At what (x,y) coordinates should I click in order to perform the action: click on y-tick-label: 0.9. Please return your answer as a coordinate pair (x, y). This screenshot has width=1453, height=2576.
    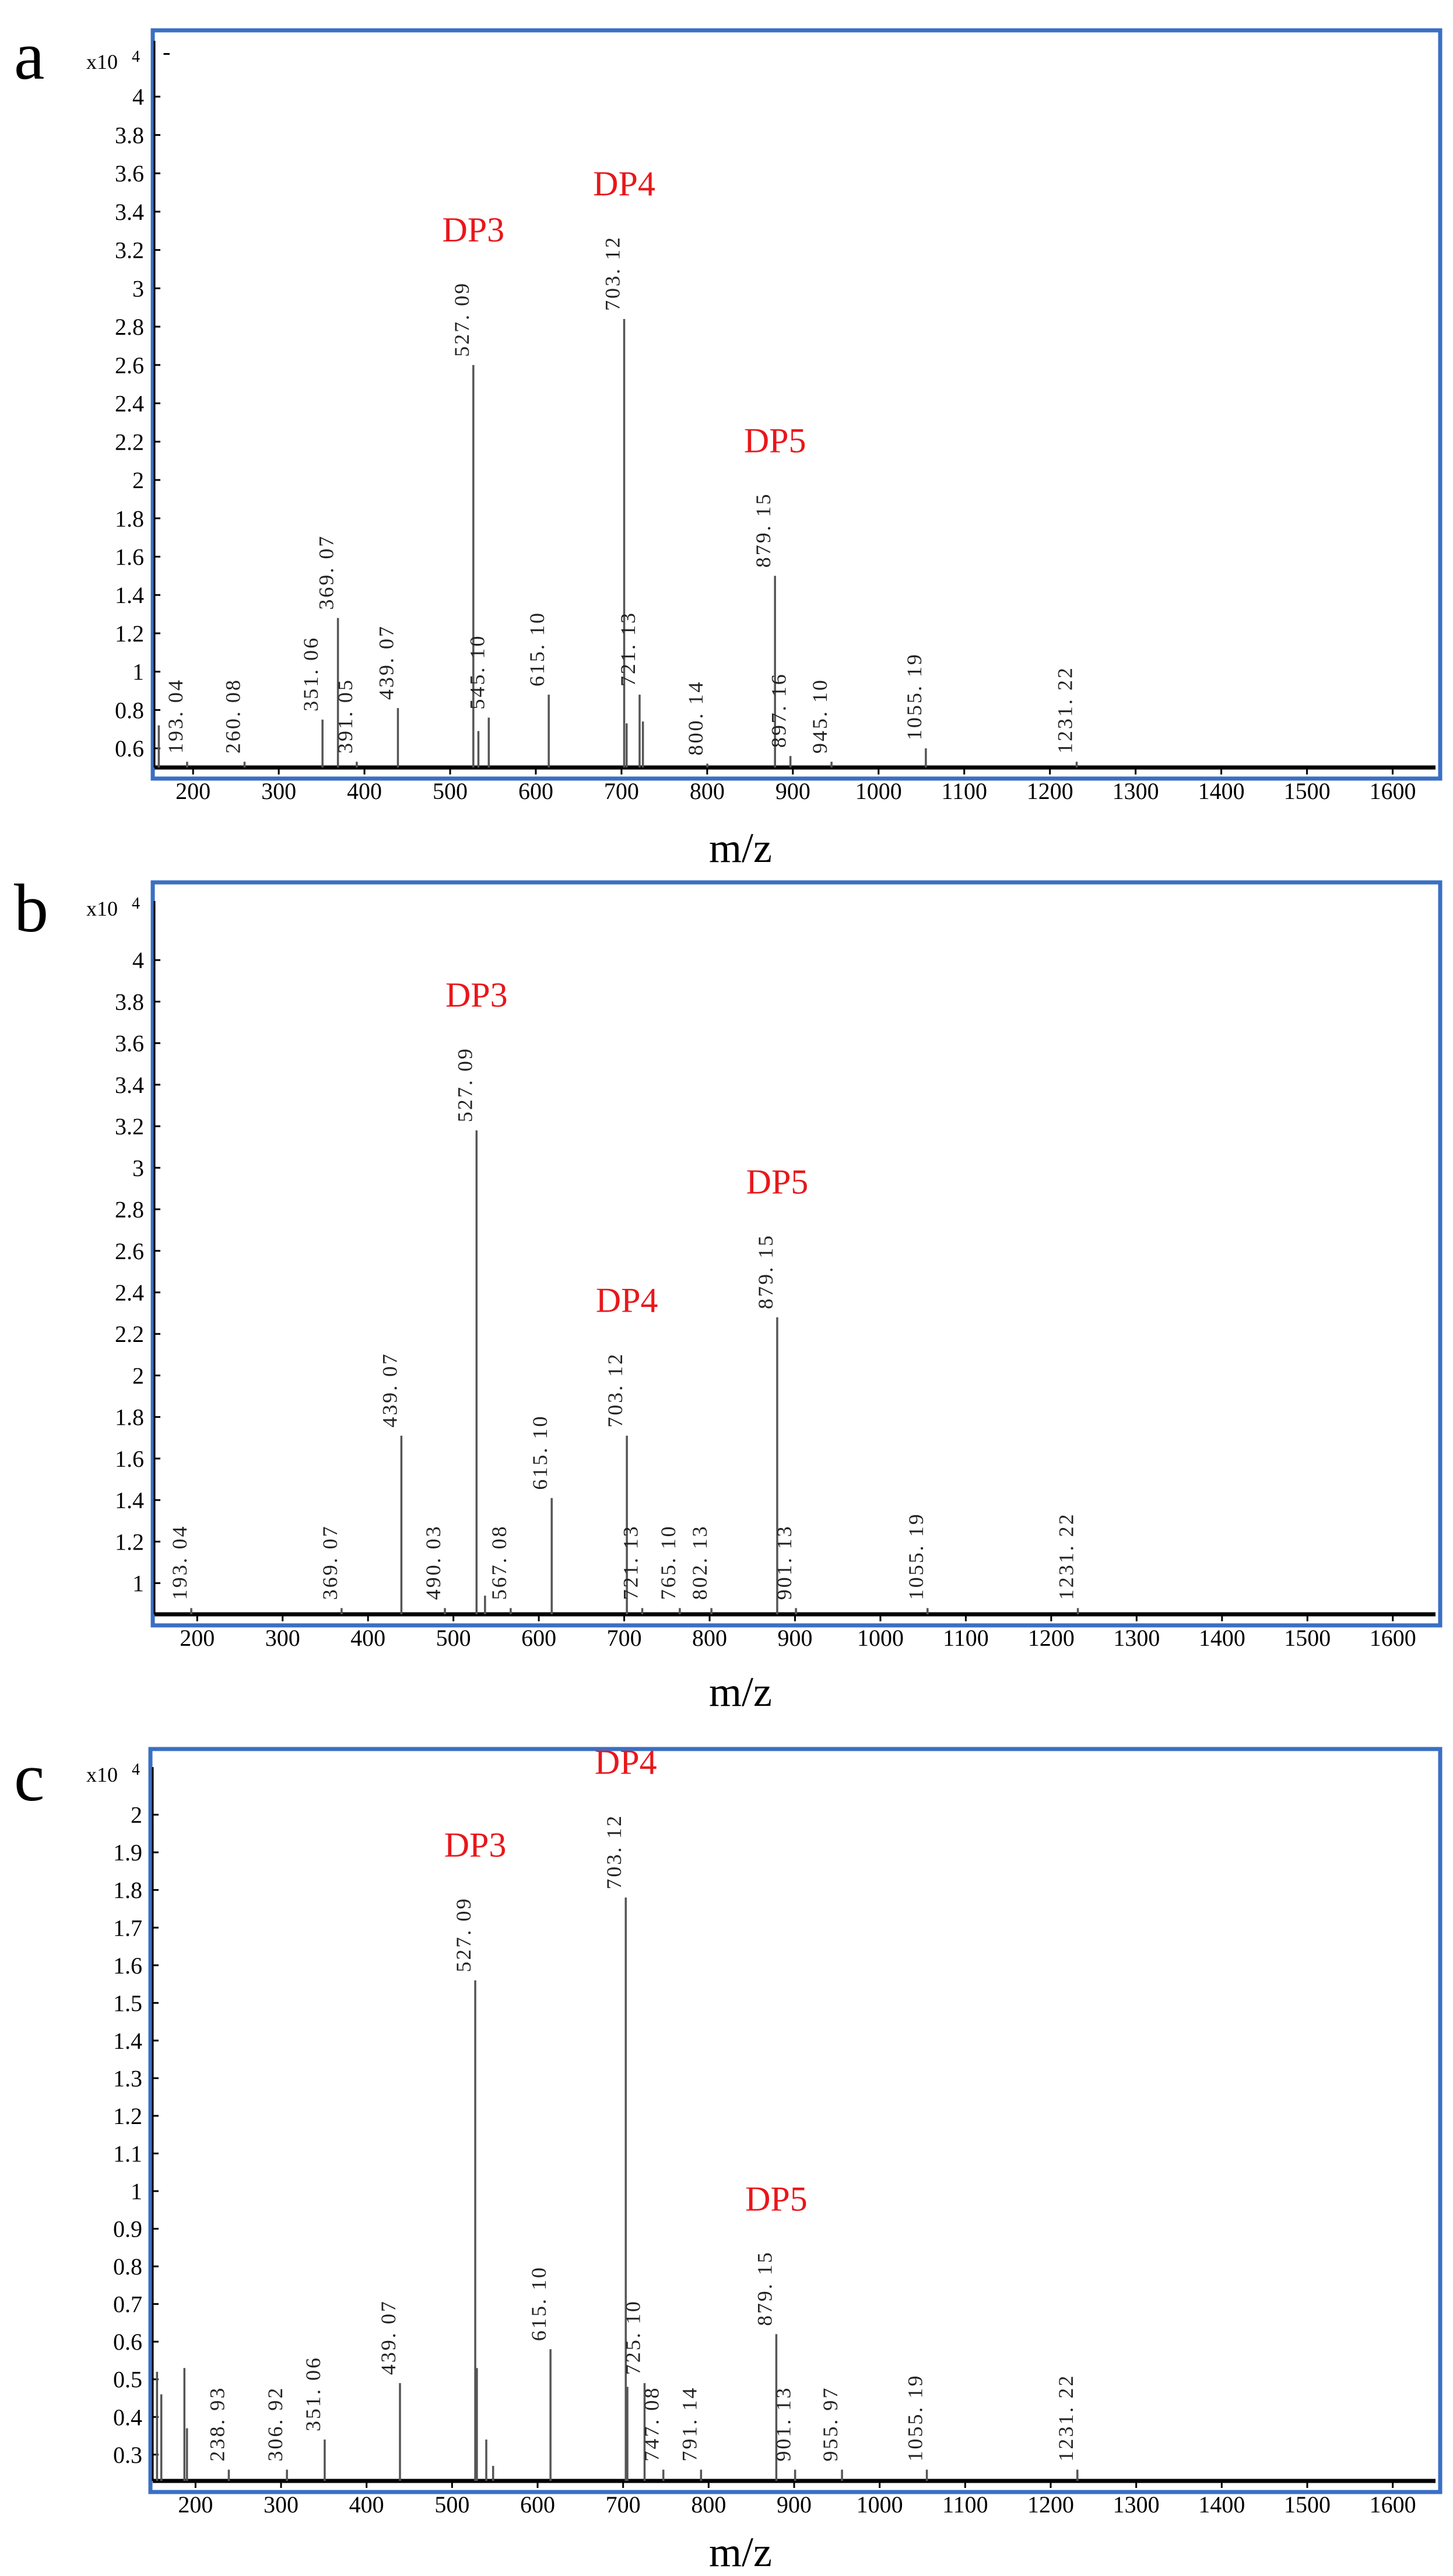
    Looking at the image, I should click on (127, 2229).